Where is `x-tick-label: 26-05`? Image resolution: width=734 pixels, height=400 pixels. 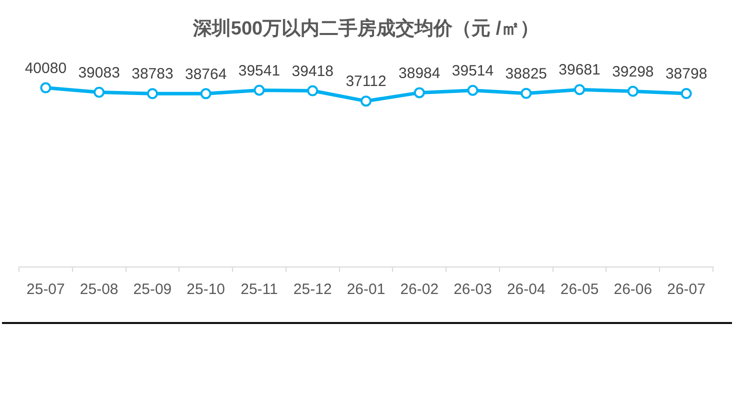 x-tick-label: 26-05 is located at coordinates (579, 289).